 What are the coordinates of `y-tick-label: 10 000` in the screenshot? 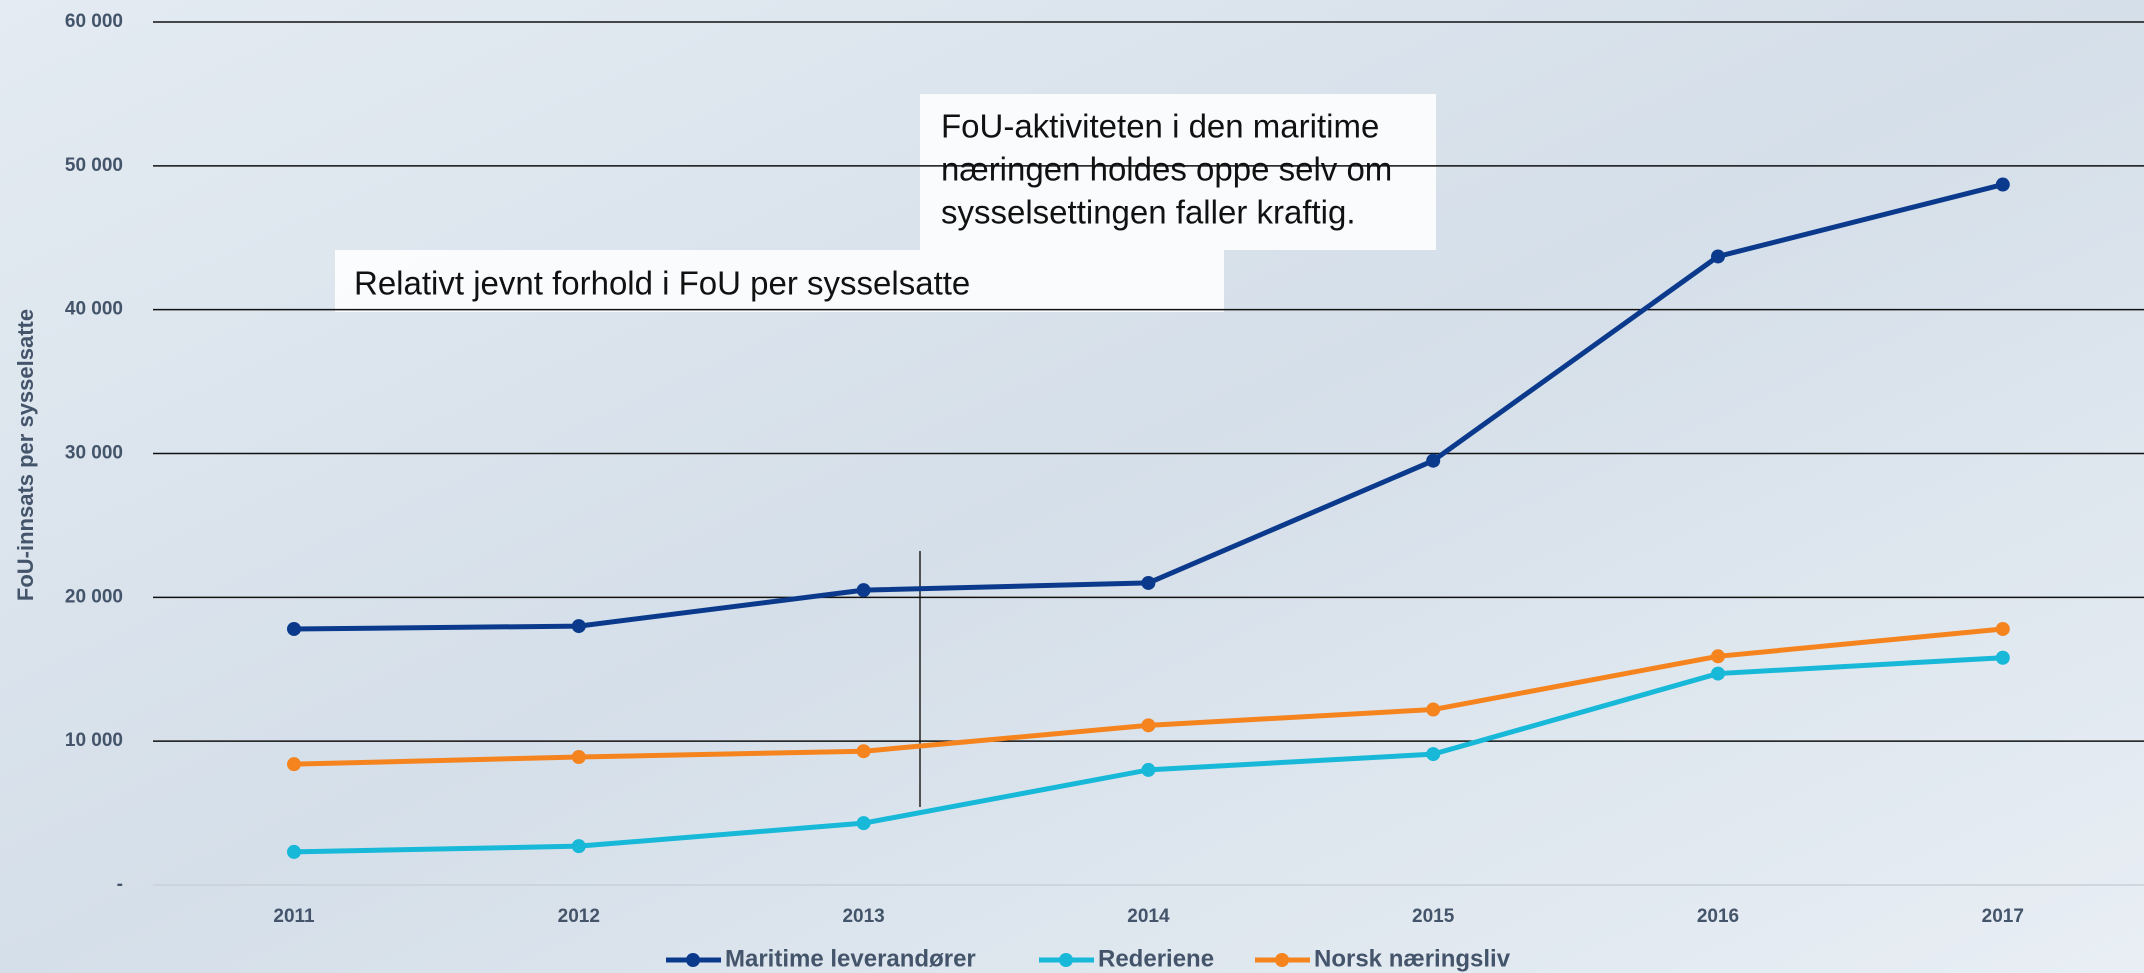 It's located at (94, 740).